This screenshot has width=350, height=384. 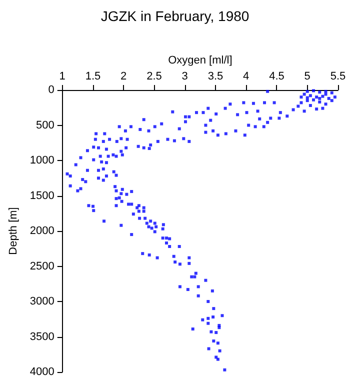 I want to click on x-tick-label: 4, so click(x=246, y=76).